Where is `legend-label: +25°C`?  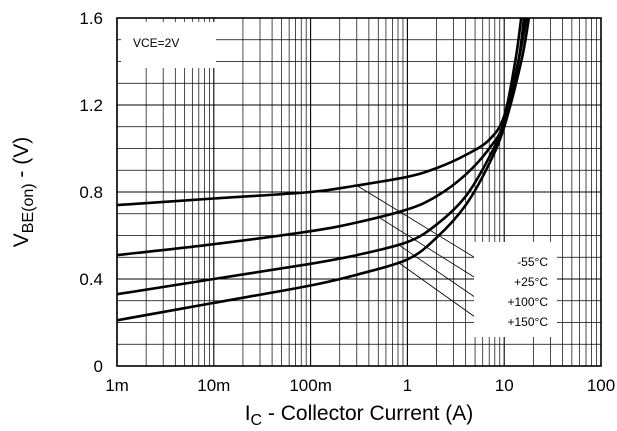
legend-label: +25°C is located at coordinates (531, 282).